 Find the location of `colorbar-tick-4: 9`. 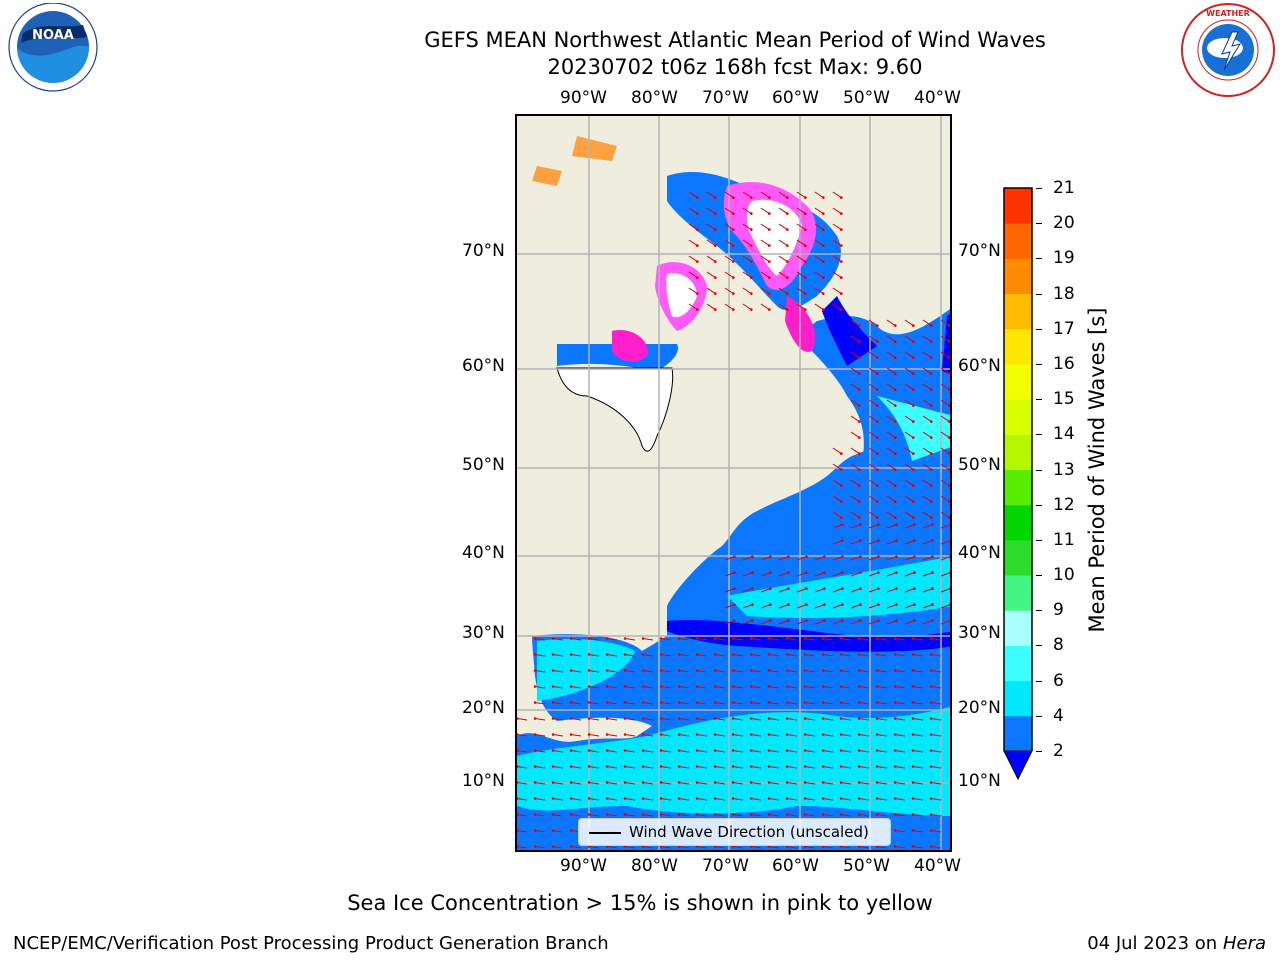

colorbar-tick-4: 9 is located at coordinates (1058, 610).